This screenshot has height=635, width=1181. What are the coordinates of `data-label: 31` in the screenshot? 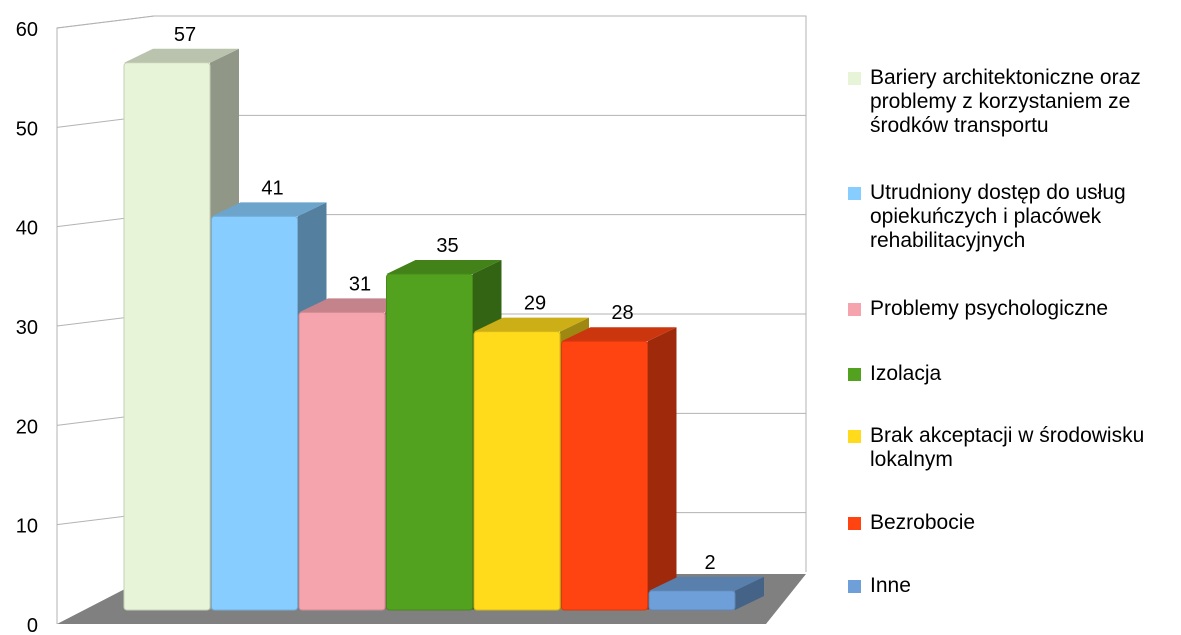 It's located at (360, 284).